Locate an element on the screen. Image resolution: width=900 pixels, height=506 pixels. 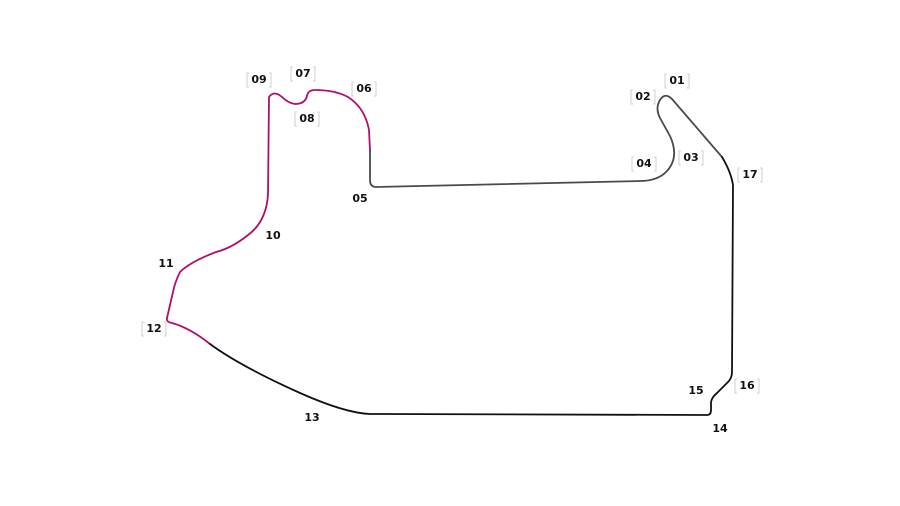
corner-label-14: 14 is located at coordinates (720, 428).